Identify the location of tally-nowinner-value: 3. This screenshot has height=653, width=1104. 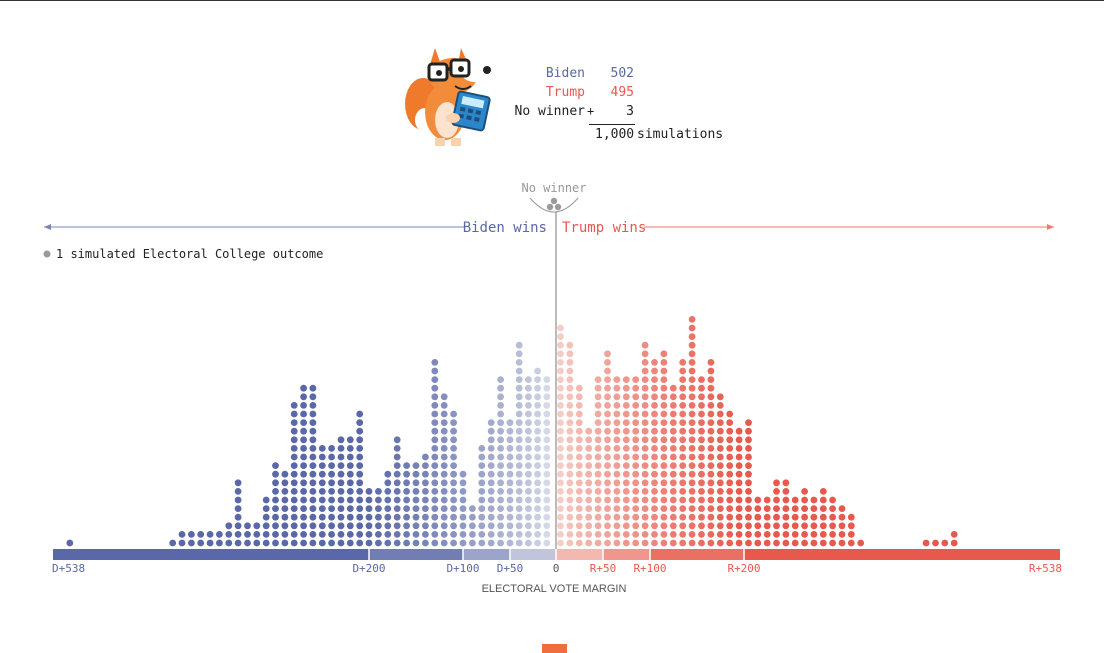
(630, 111).